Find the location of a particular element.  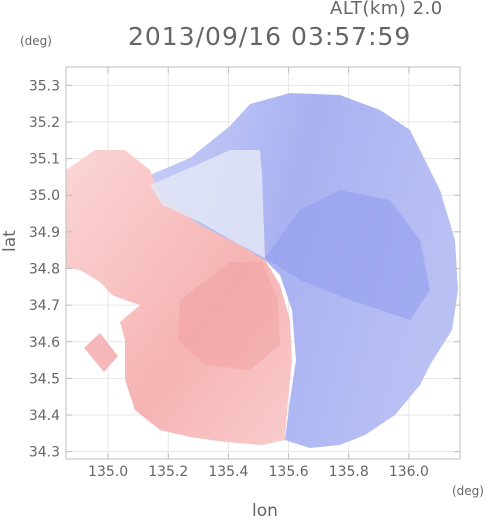

y-tick-label: 35.1 is located at coordinates (44, 160).